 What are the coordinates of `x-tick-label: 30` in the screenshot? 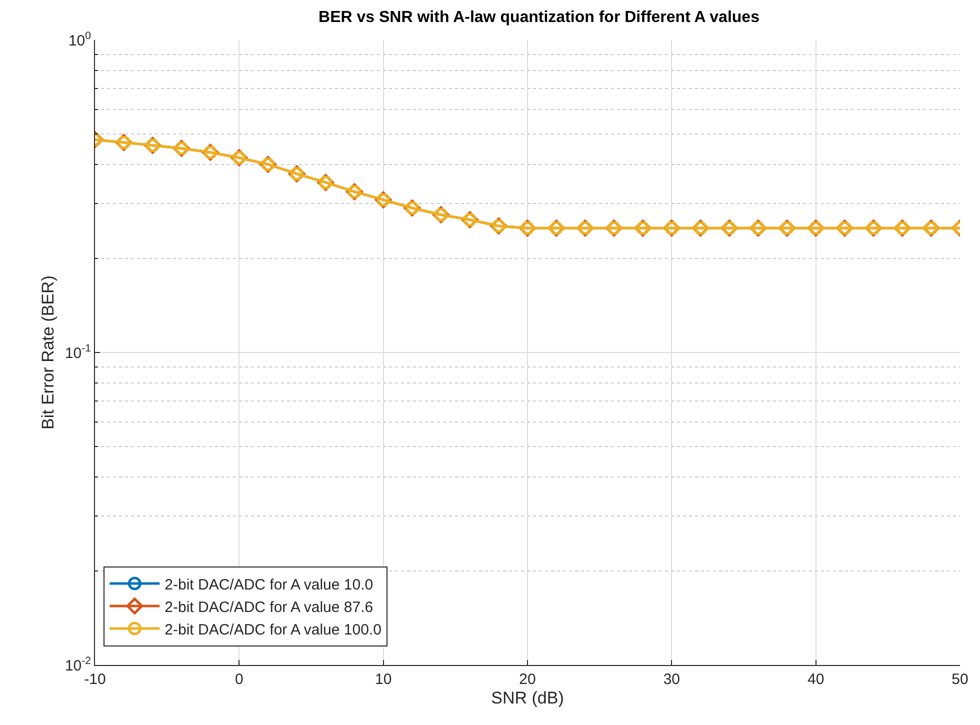 It's located at (671, 679).